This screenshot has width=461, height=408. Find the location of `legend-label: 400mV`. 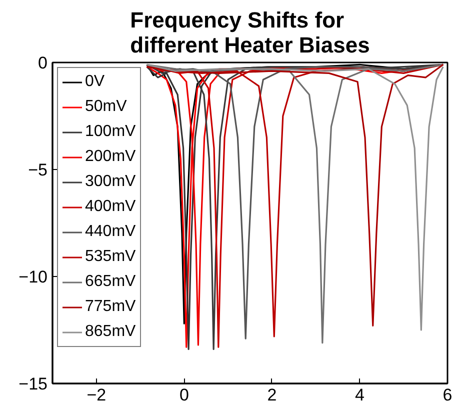

legend-label: 400mV is located at coordinates (110, 207).